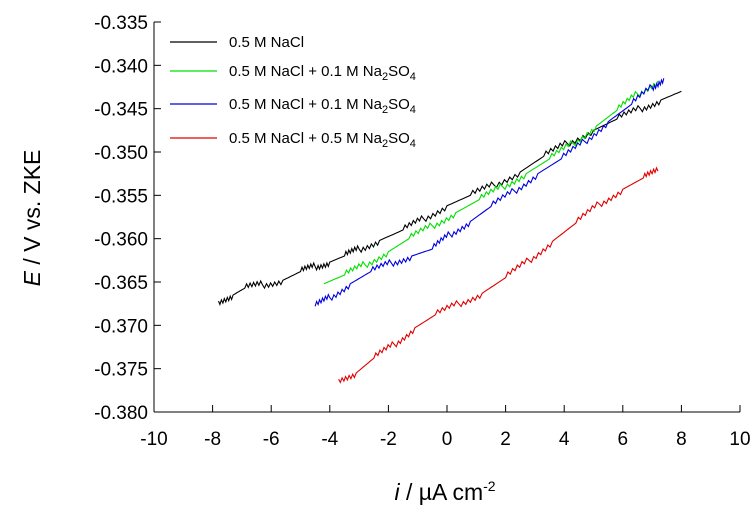  Describe the element at coordinates (322, 140) in the screenshot. I see `legend-label-4: 0.5 M NaCl + 0.5 M Na2SO4` at that location.